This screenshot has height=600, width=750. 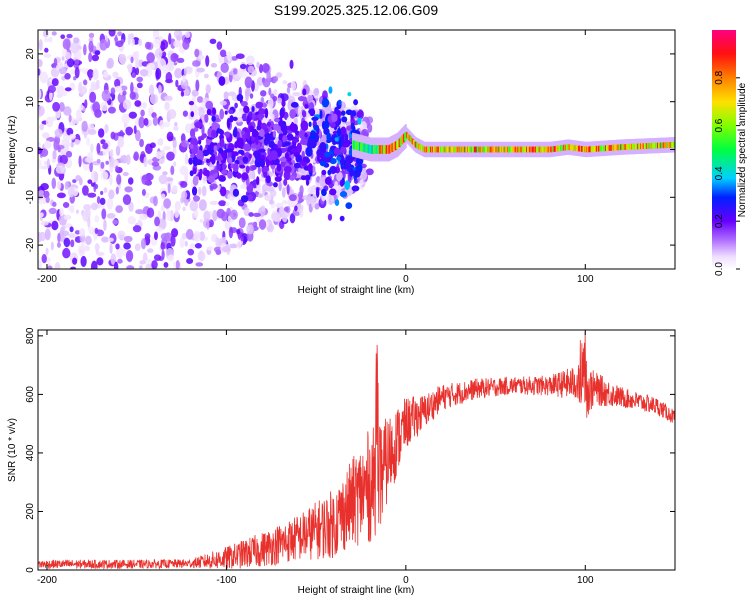 What do you see at coordinates (406, 580) in the screenshot?
I see `x-tick-label: 0` at bounding box center [406, 580].